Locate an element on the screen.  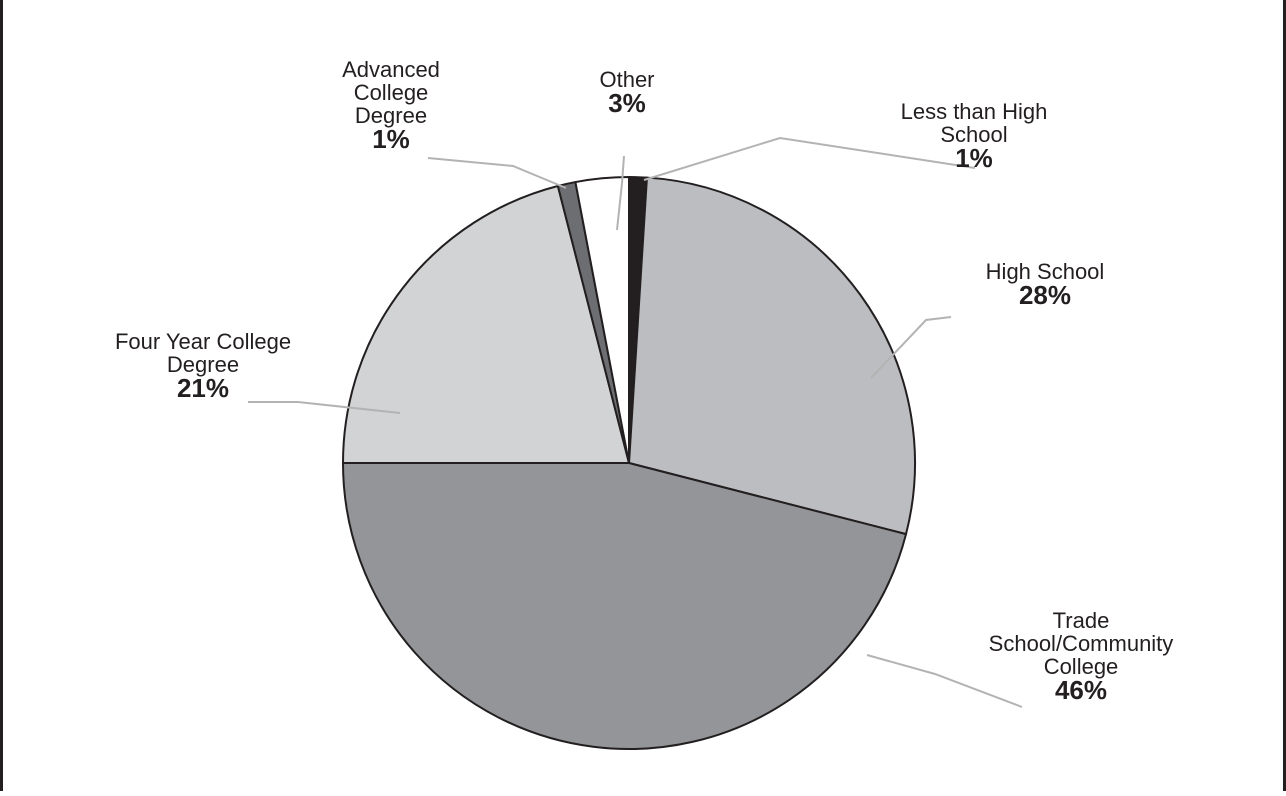
slice-label-four-year-college-degree: Four Year College is located at coordinates (203, 341).